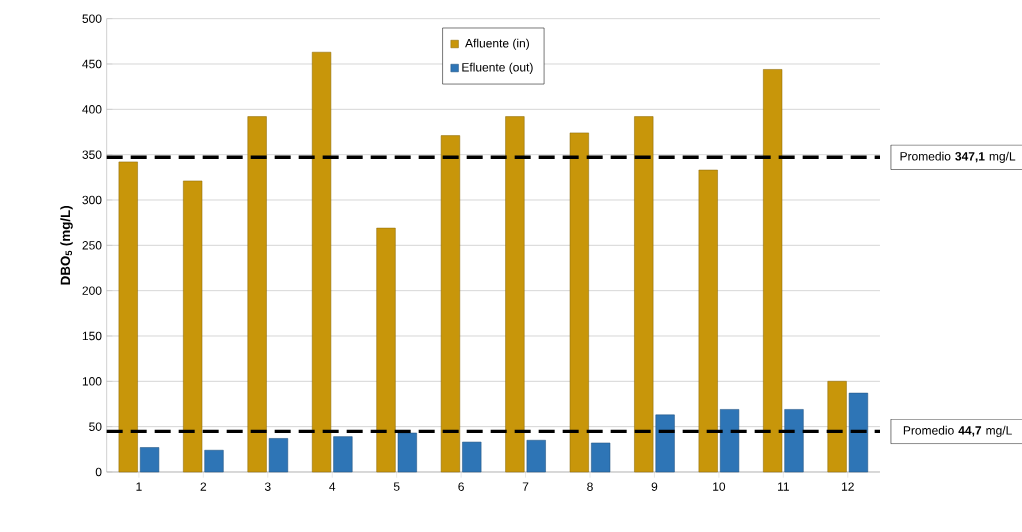 Image resolution: width=1022 pixels, height=532 pixels. What do you see at coordinates (332, 486) in the screenshot?
I see `x-tick-label: 4` at bounding box center [332, 486].